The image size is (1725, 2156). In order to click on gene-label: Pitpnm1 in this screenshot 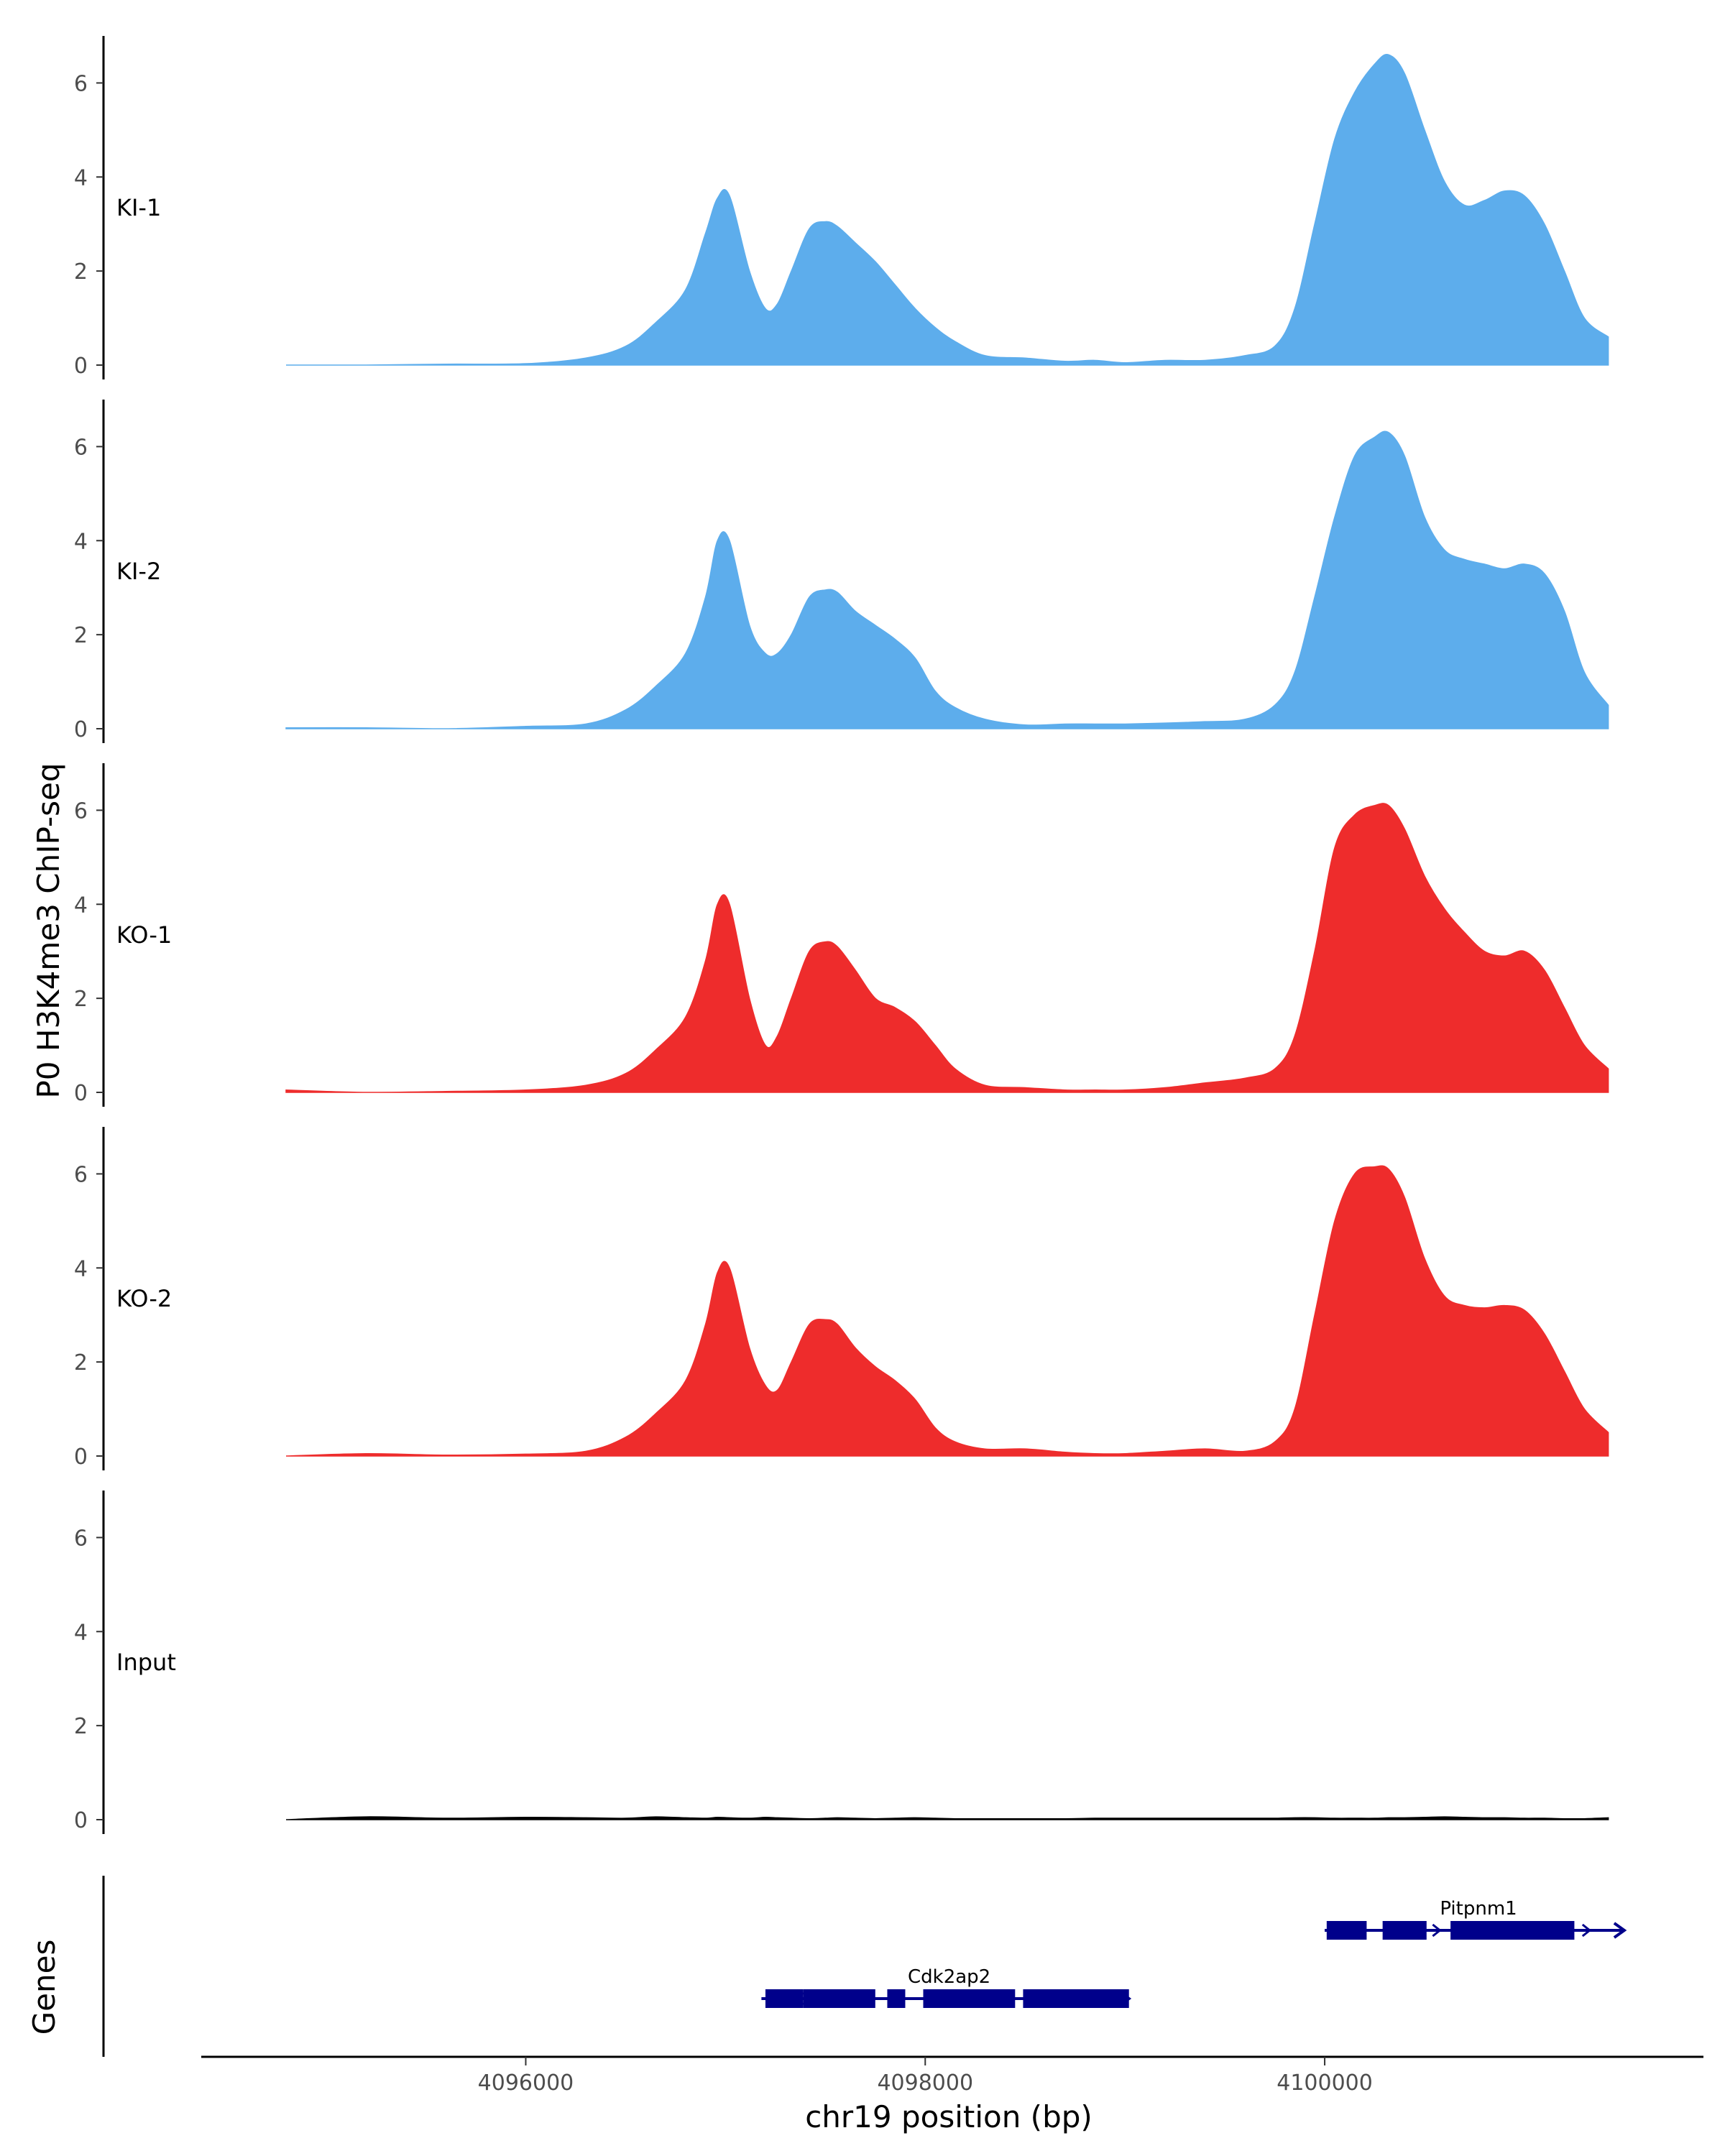, I will do `click(1478, 1909)`.